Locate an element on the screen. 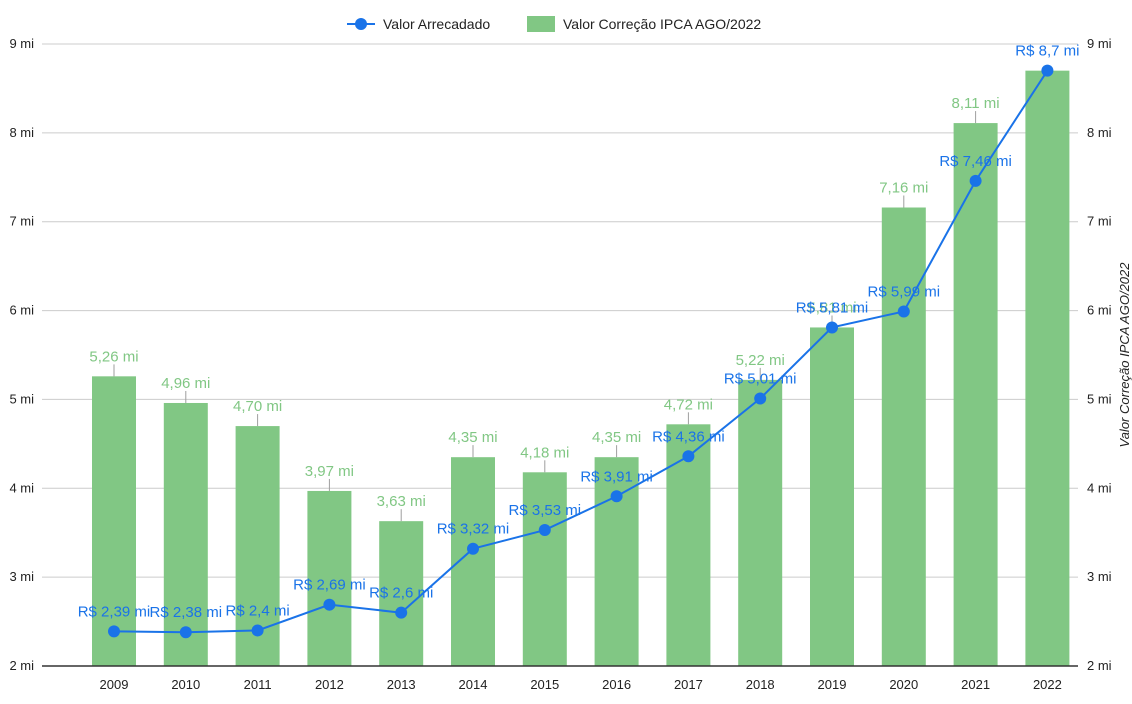 This screenshot has height=704, width=1132. y-tick-label-right: 2 mi is located at coordinates (1099, 665).